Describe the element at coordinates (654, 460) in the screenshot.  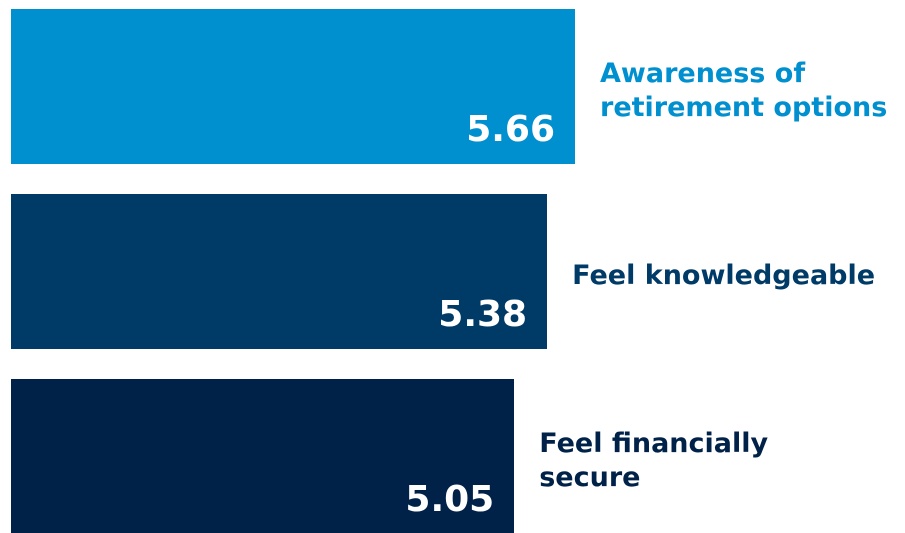
I see `category-label: Feel financially secure` at that location.